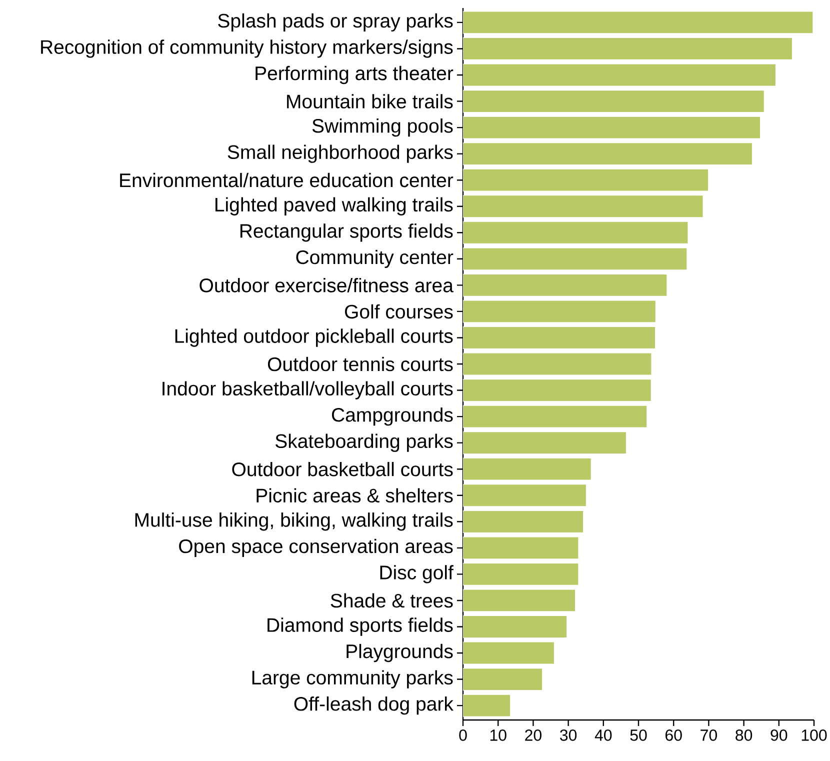 The height and width of the screenshot is (761, 830). Describe the element at coordinates (360, 627) in the screenshot. I see `y-tick-label: Diamond sports fields` at that location.